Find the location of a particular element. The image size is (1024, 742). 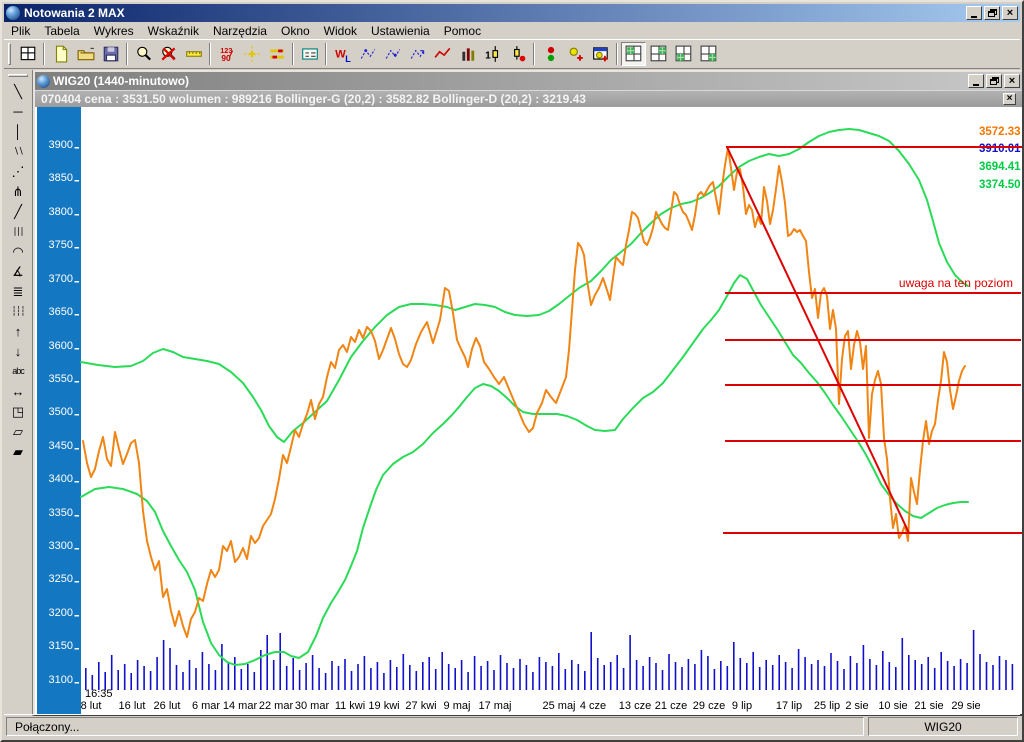

menu-wykres: Wykres is located at coordinates (113, 30).